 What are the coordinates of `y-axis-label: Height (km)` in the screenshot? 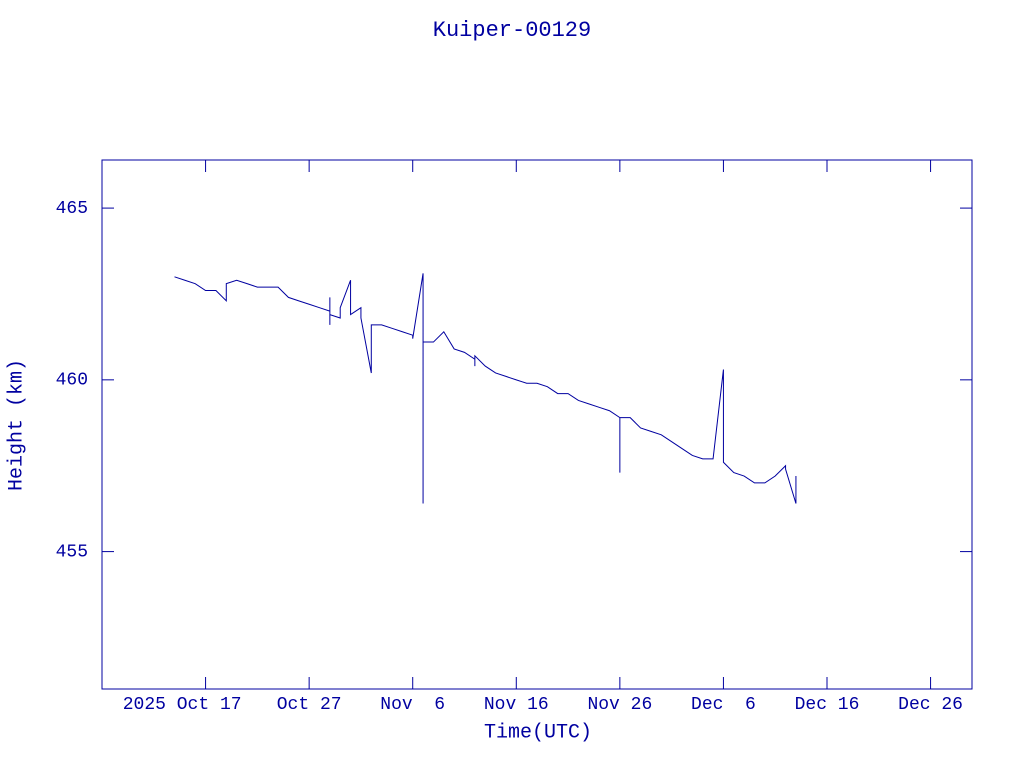 It's located at (16, 425).